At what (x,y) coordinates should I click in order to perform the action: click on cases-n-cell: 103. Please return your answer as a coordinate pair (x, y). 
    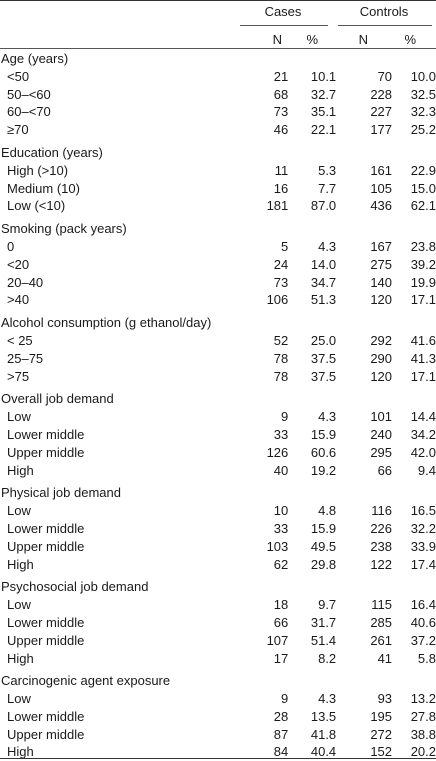
    Looking at the image, I should click on (277, 546).